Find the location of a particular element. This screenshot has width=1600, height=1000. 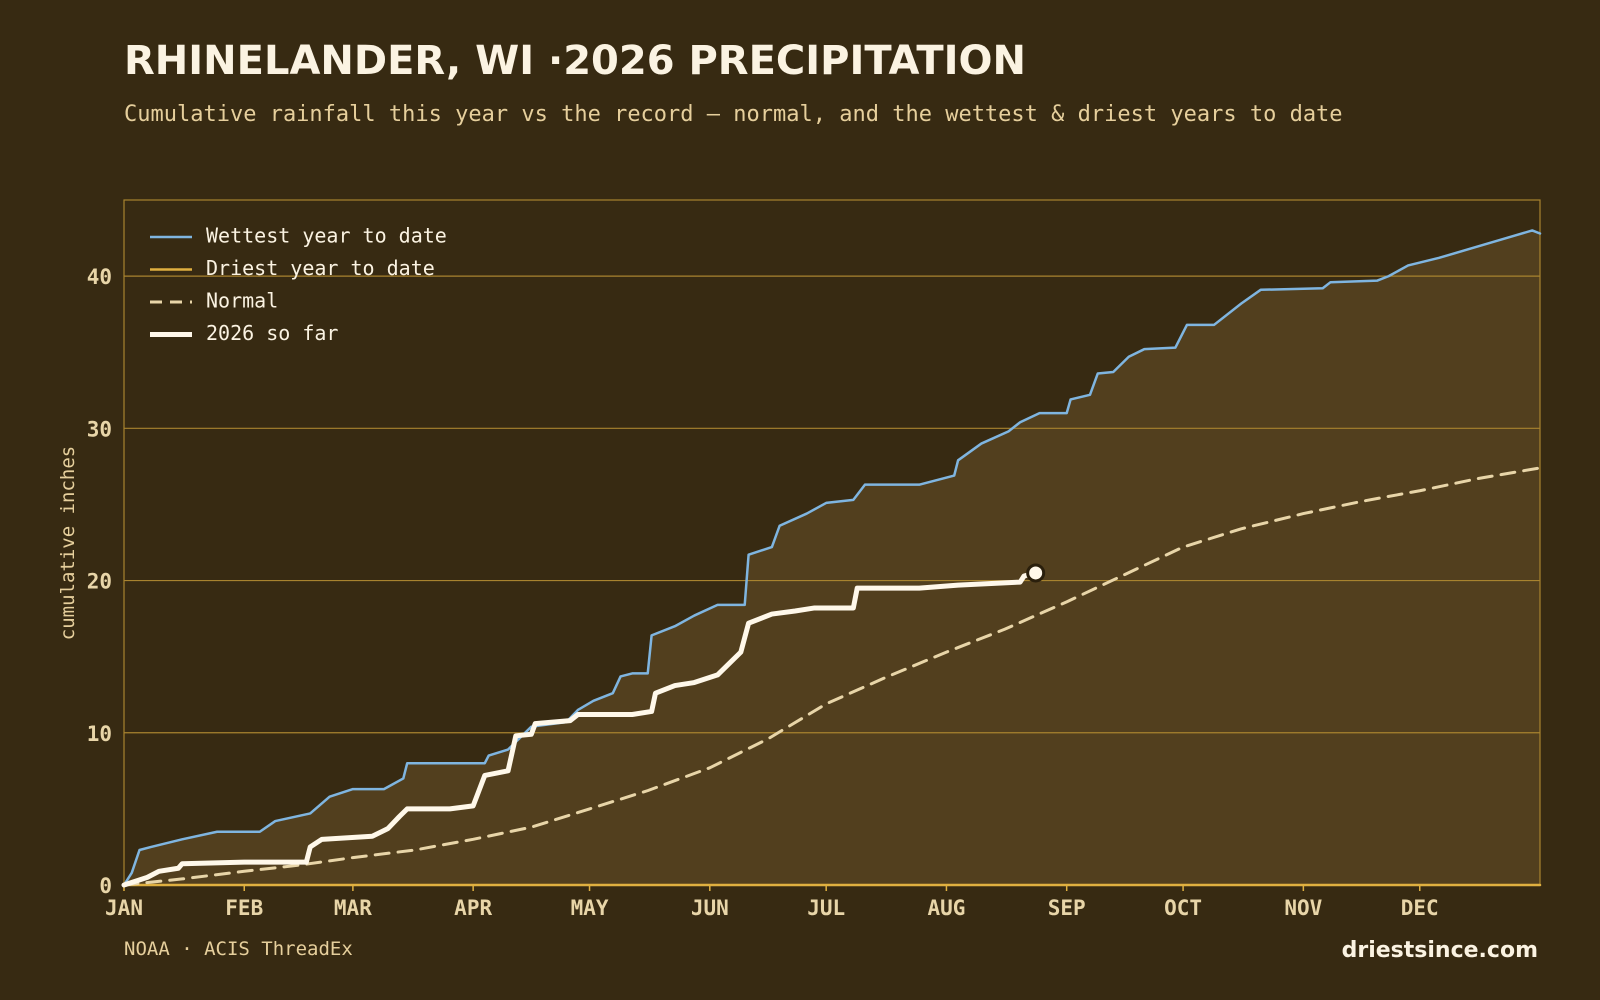

y-tick-label: 20 is located at coordinates (99, 582).